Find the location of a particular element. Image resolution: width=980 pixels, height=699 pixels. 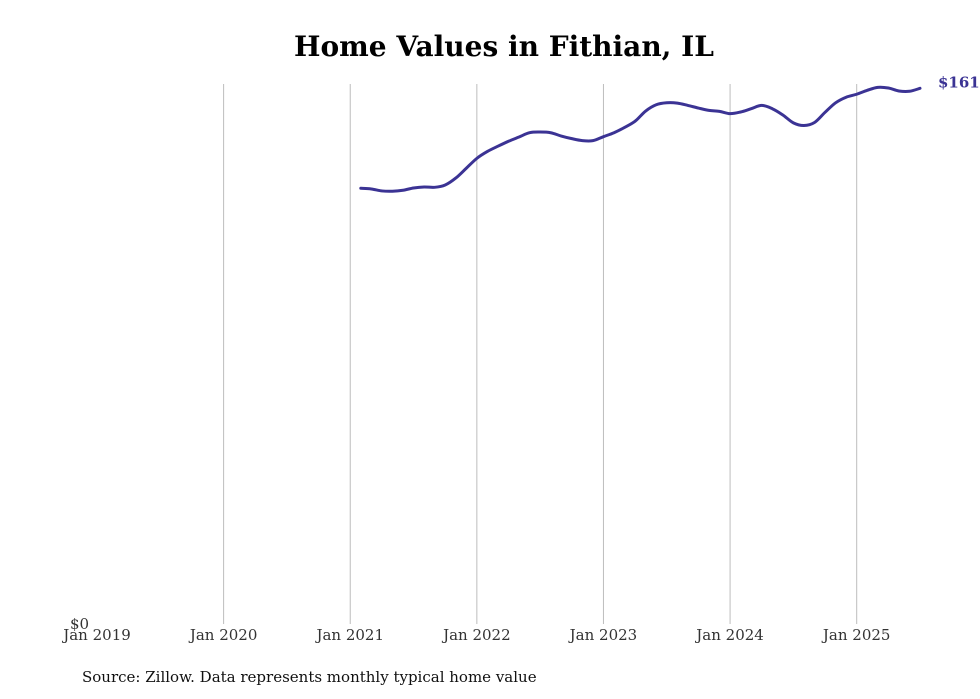

series-line is located at coordinates (640, 139).